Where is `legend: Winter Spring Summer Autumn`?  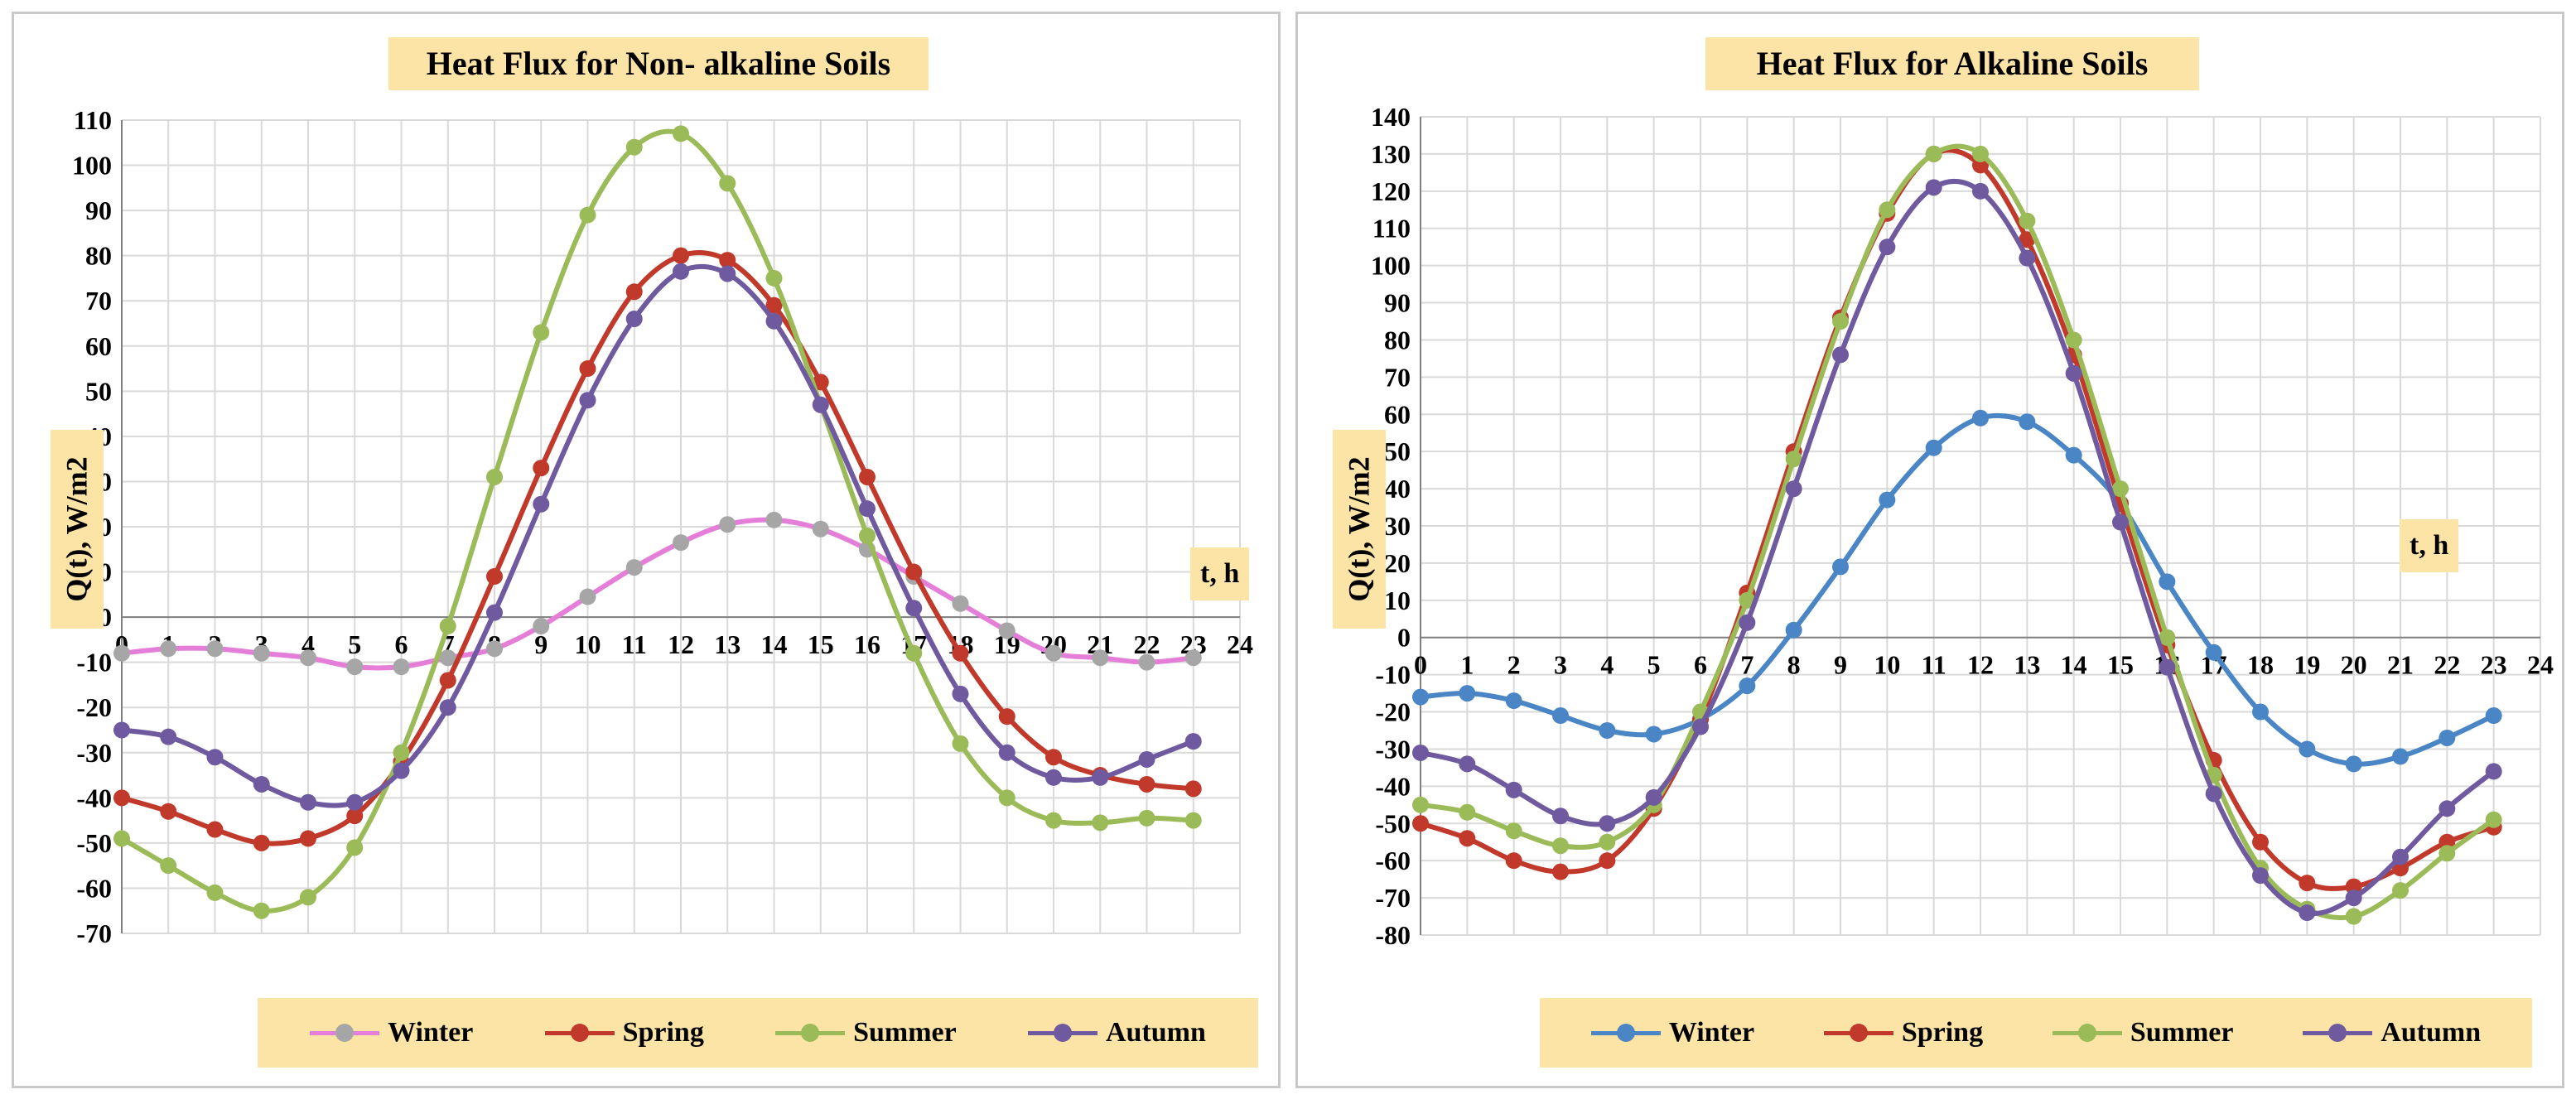 legend: Winter Spring Summer Autumn is located at coordinates (758, 1033).